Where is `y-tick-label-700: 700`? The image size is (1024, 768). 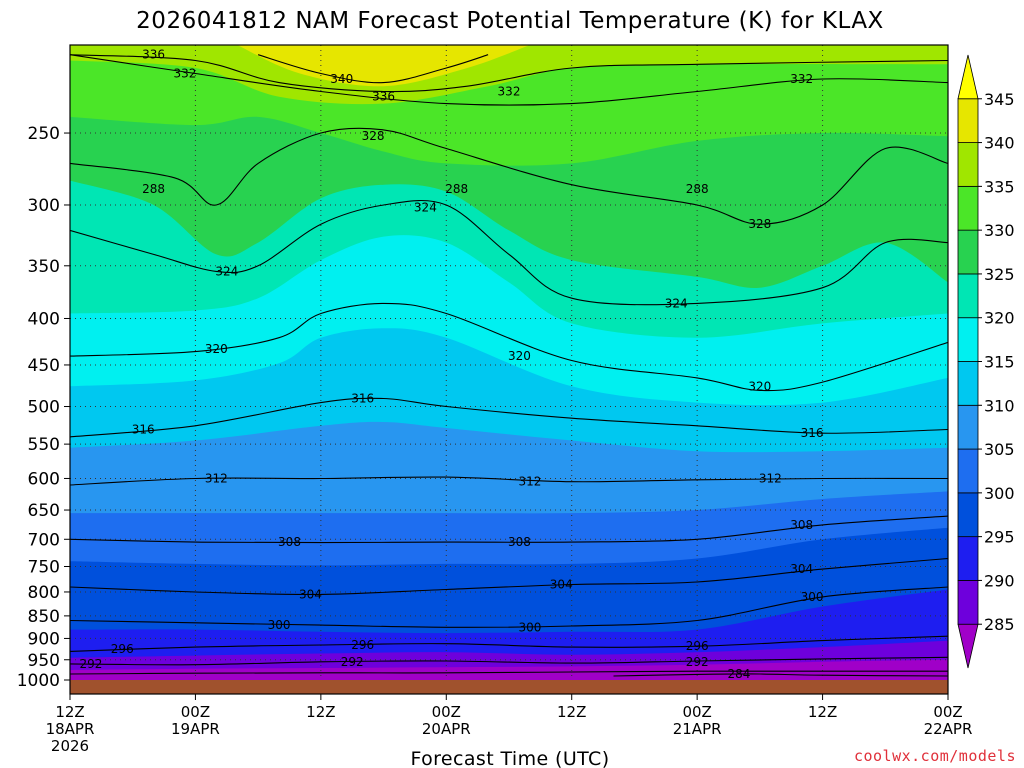 y-tick-label-700: 700 is located at coordinates (44, 540).